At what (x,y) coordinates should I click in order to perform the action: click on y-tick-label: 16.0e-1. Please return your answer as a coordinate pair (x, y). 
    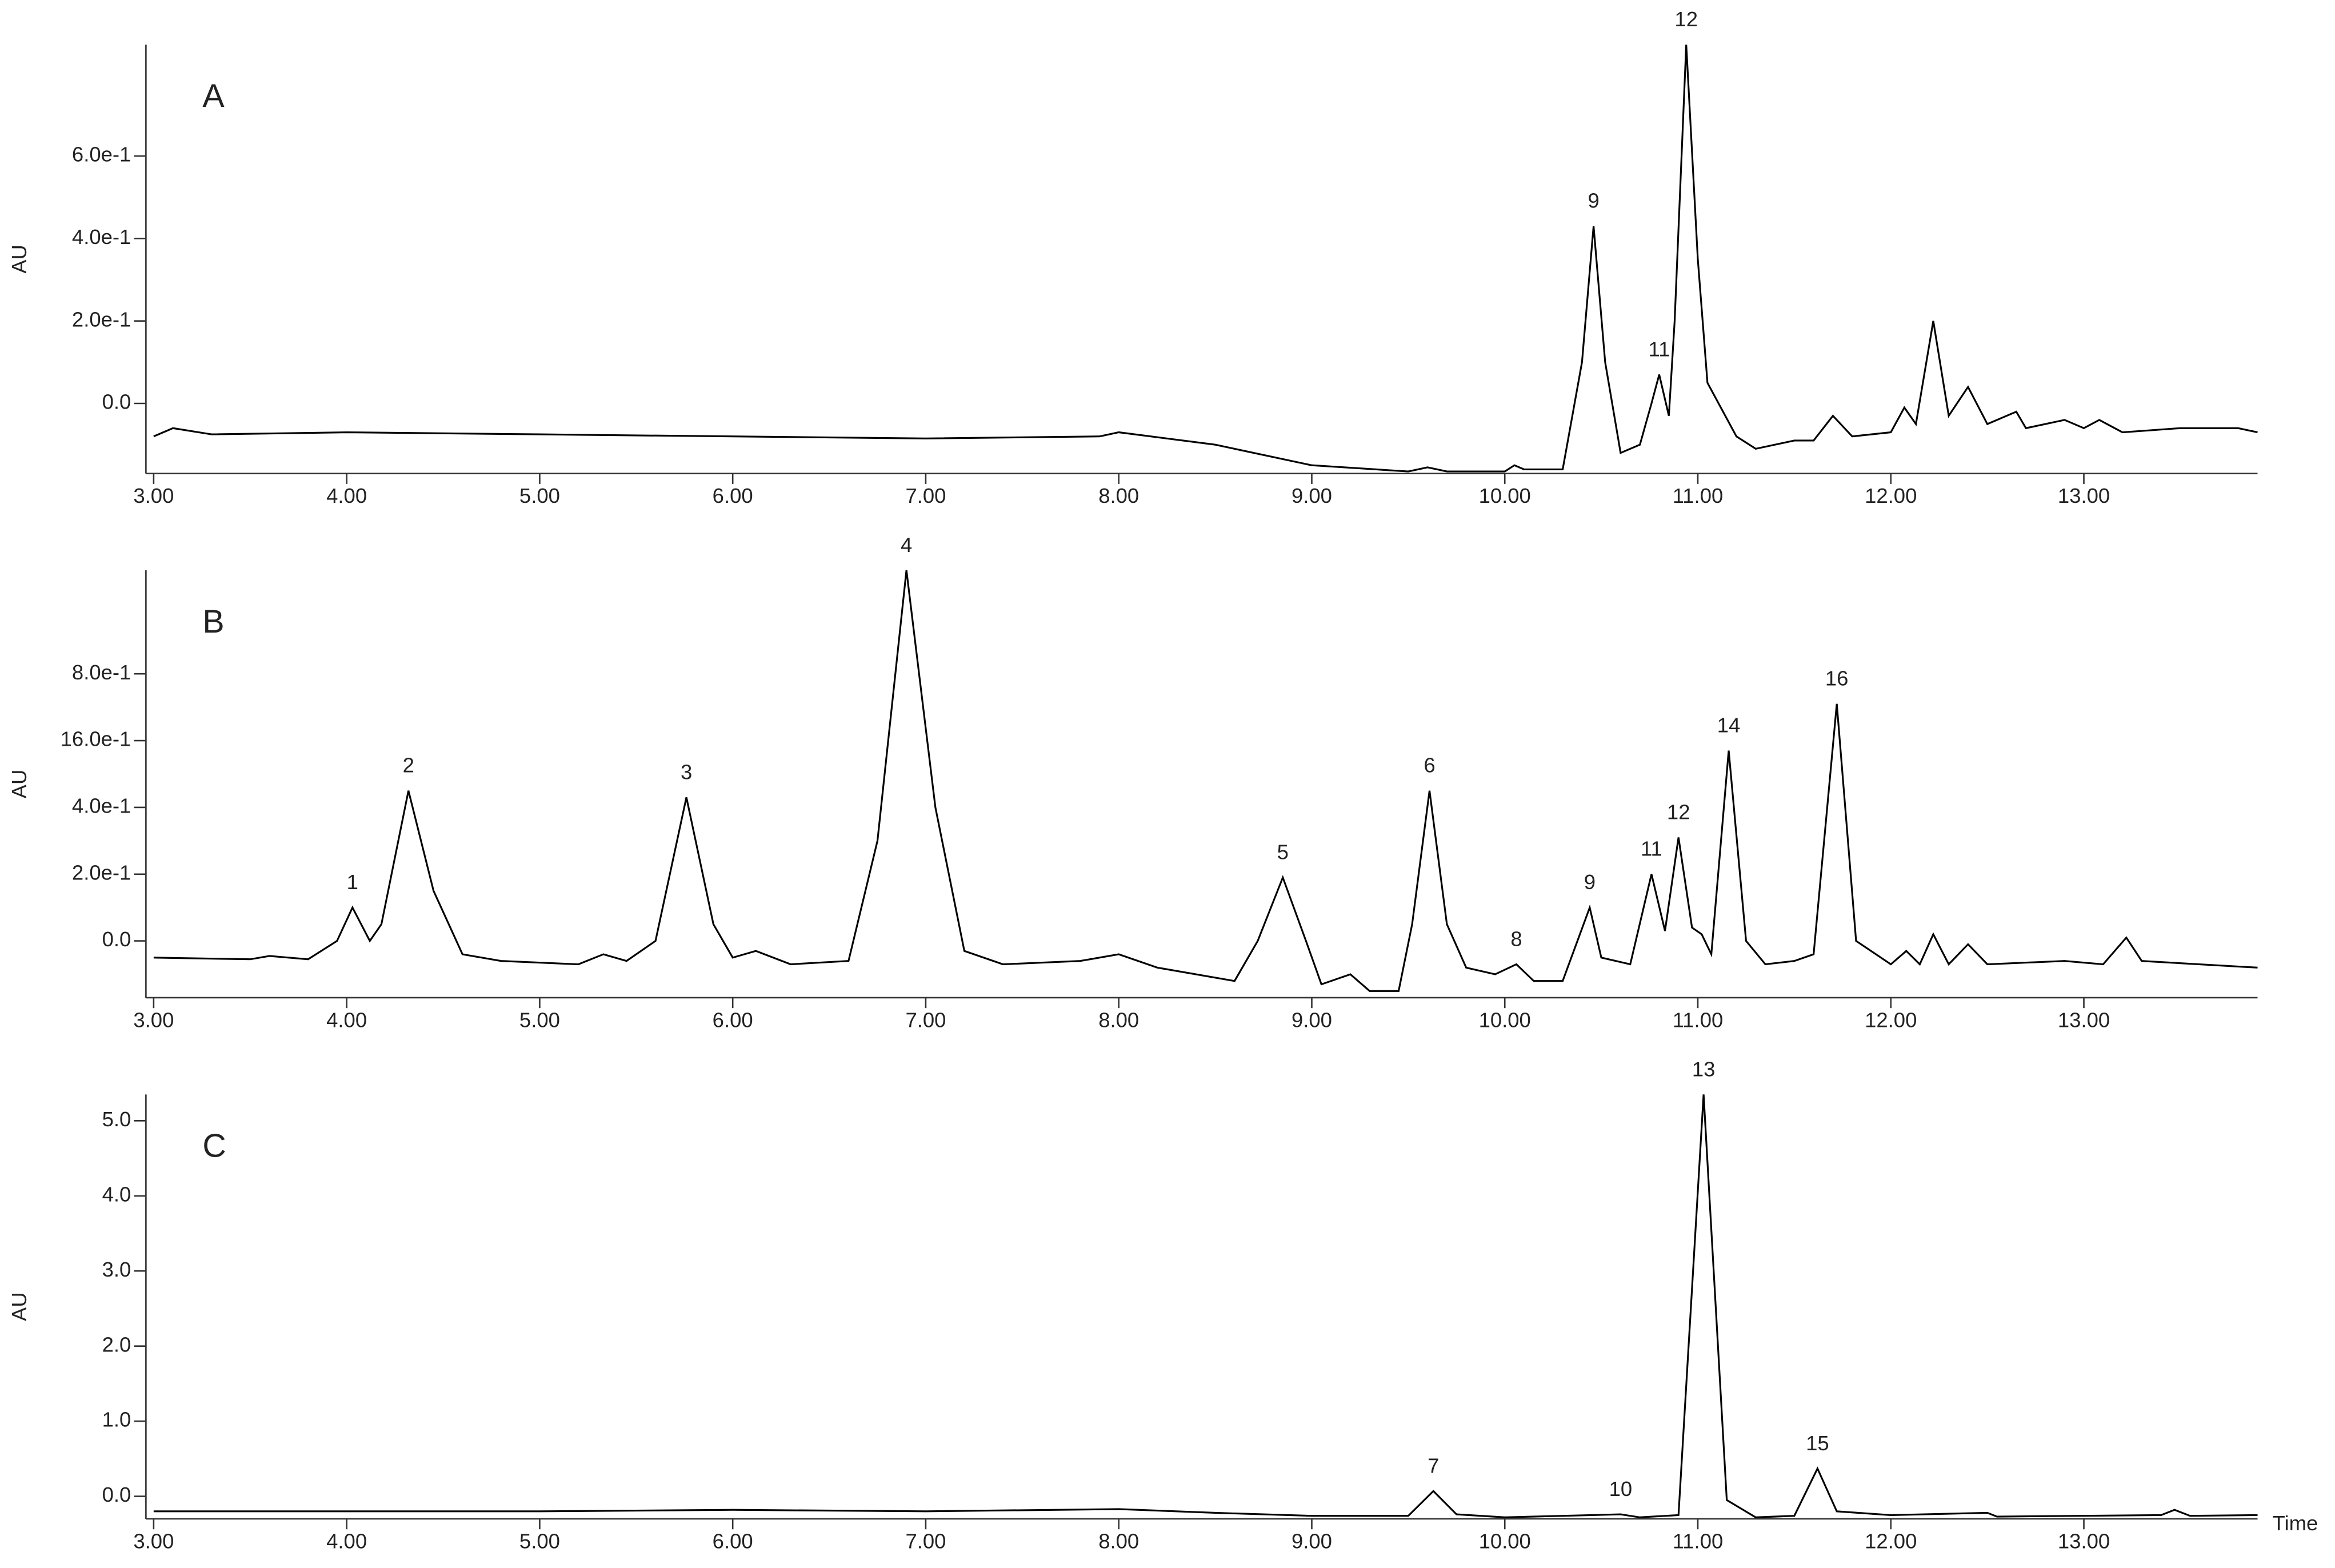
    Looking at the image, I should click on (96, 739).